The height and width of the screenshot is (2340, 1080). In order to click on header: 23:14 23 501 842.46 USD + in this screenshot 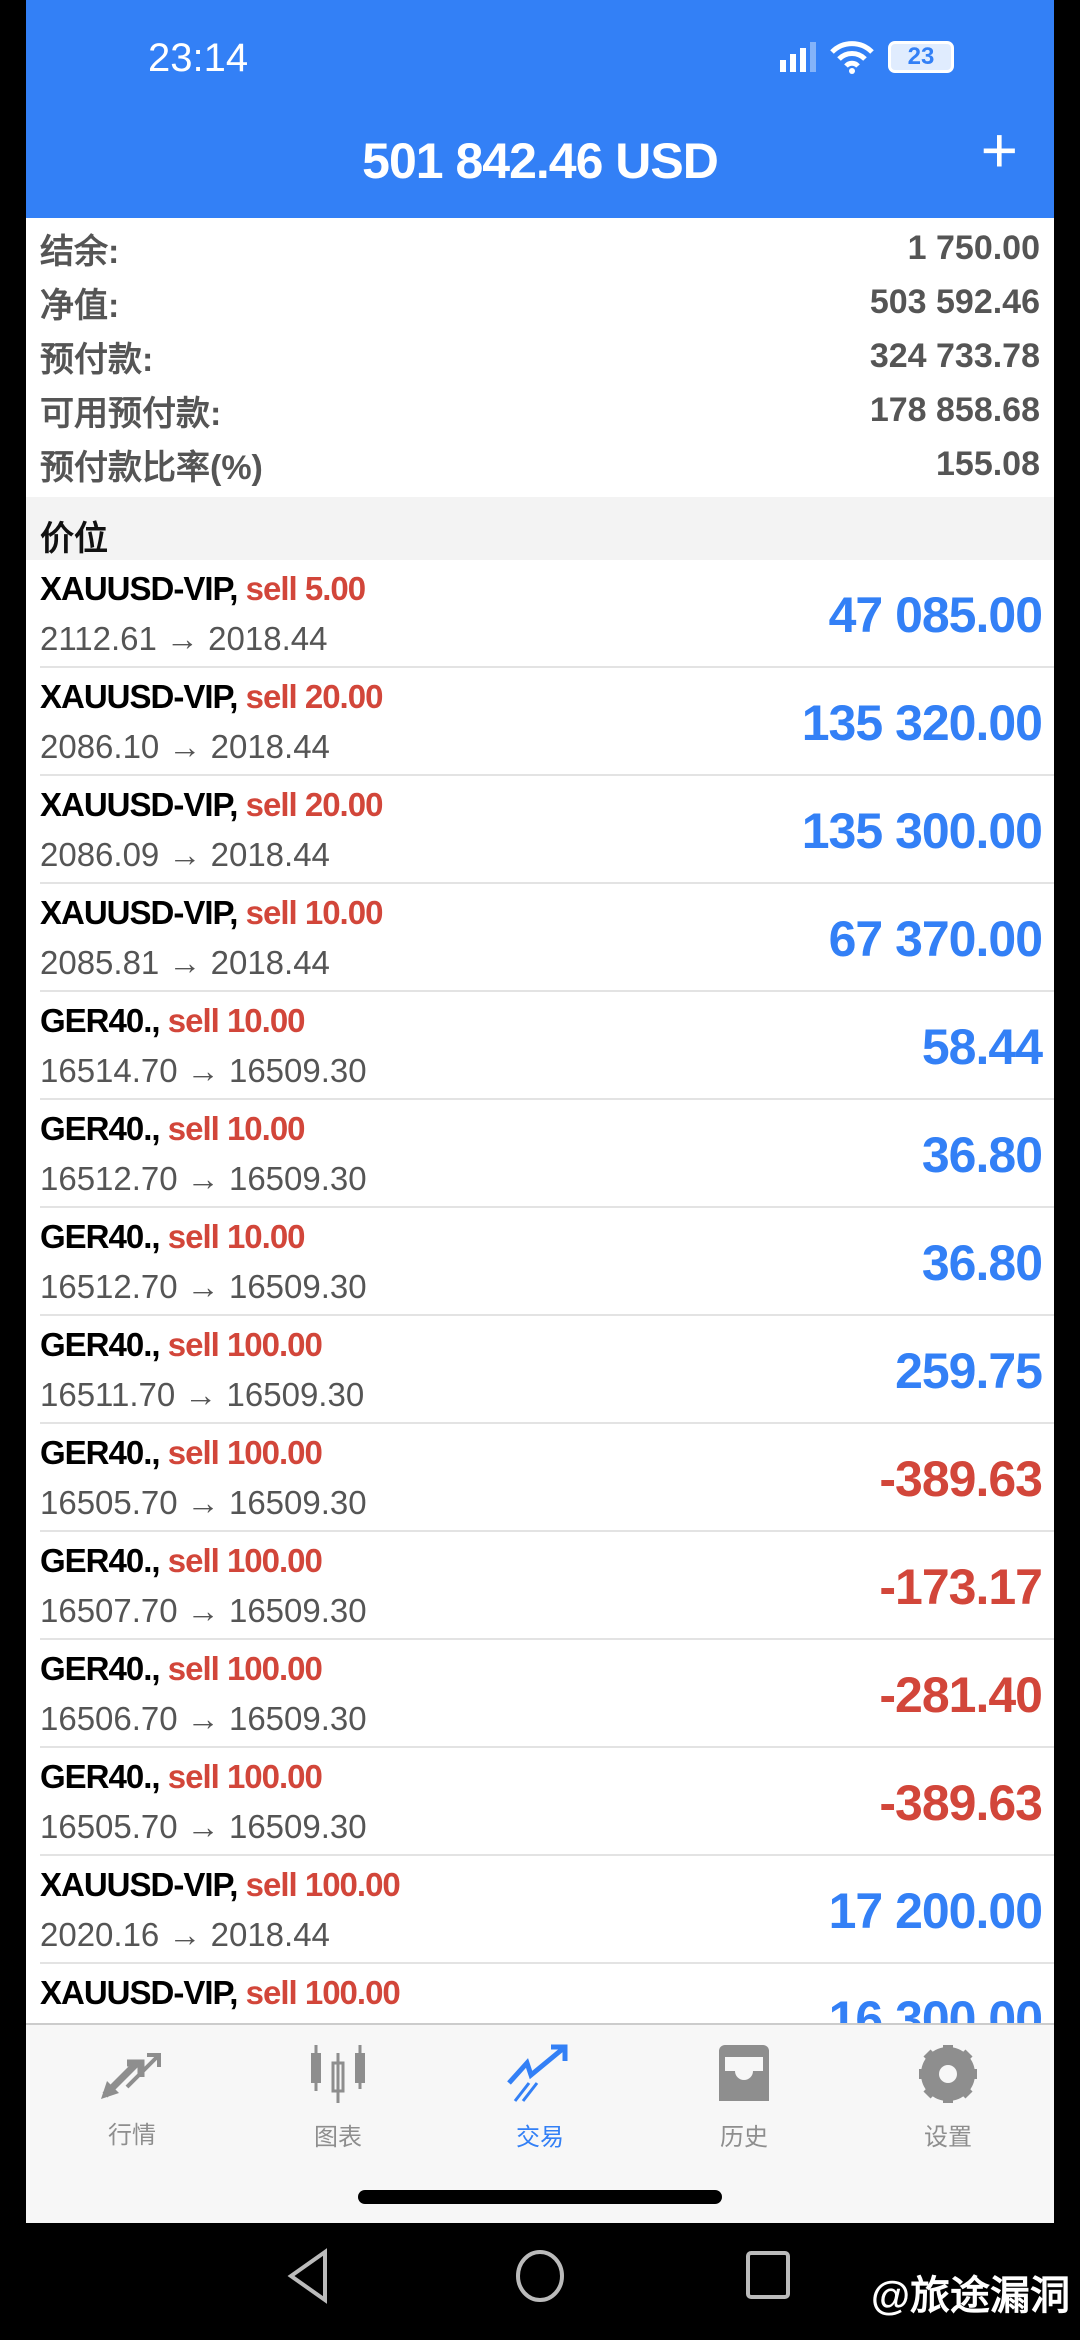, I will do `click(540, 109)`.